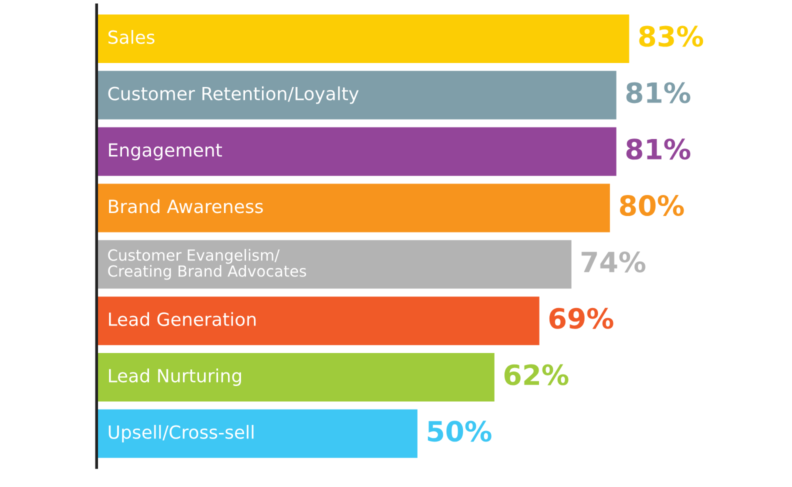 This screenshot has width=792, height=487. What do you see at coordinates (182, 319) in the screenshot?
I see `y-tick-label: Lead Generation` at bounding box center [182, 319].